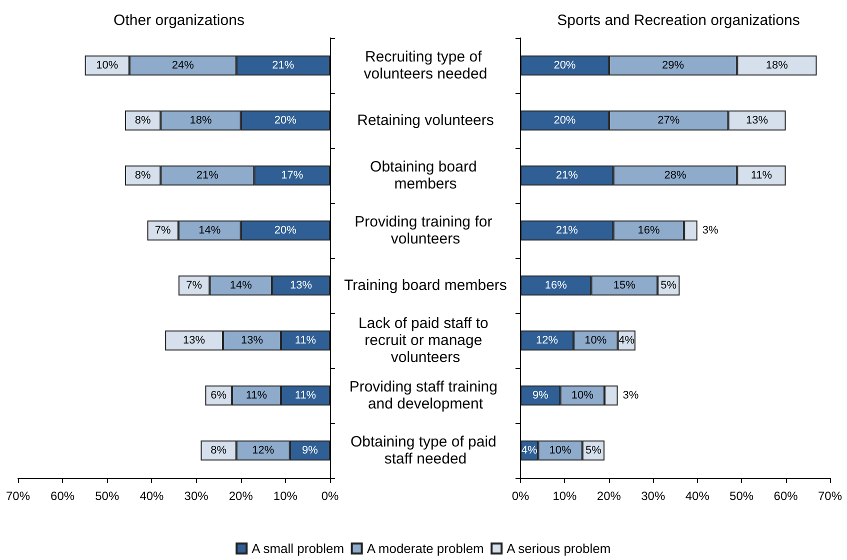  What do you see at coordinates (183, 66) in the screenshot?
I see `data-label: 24%` at bounding box center [183, 66].